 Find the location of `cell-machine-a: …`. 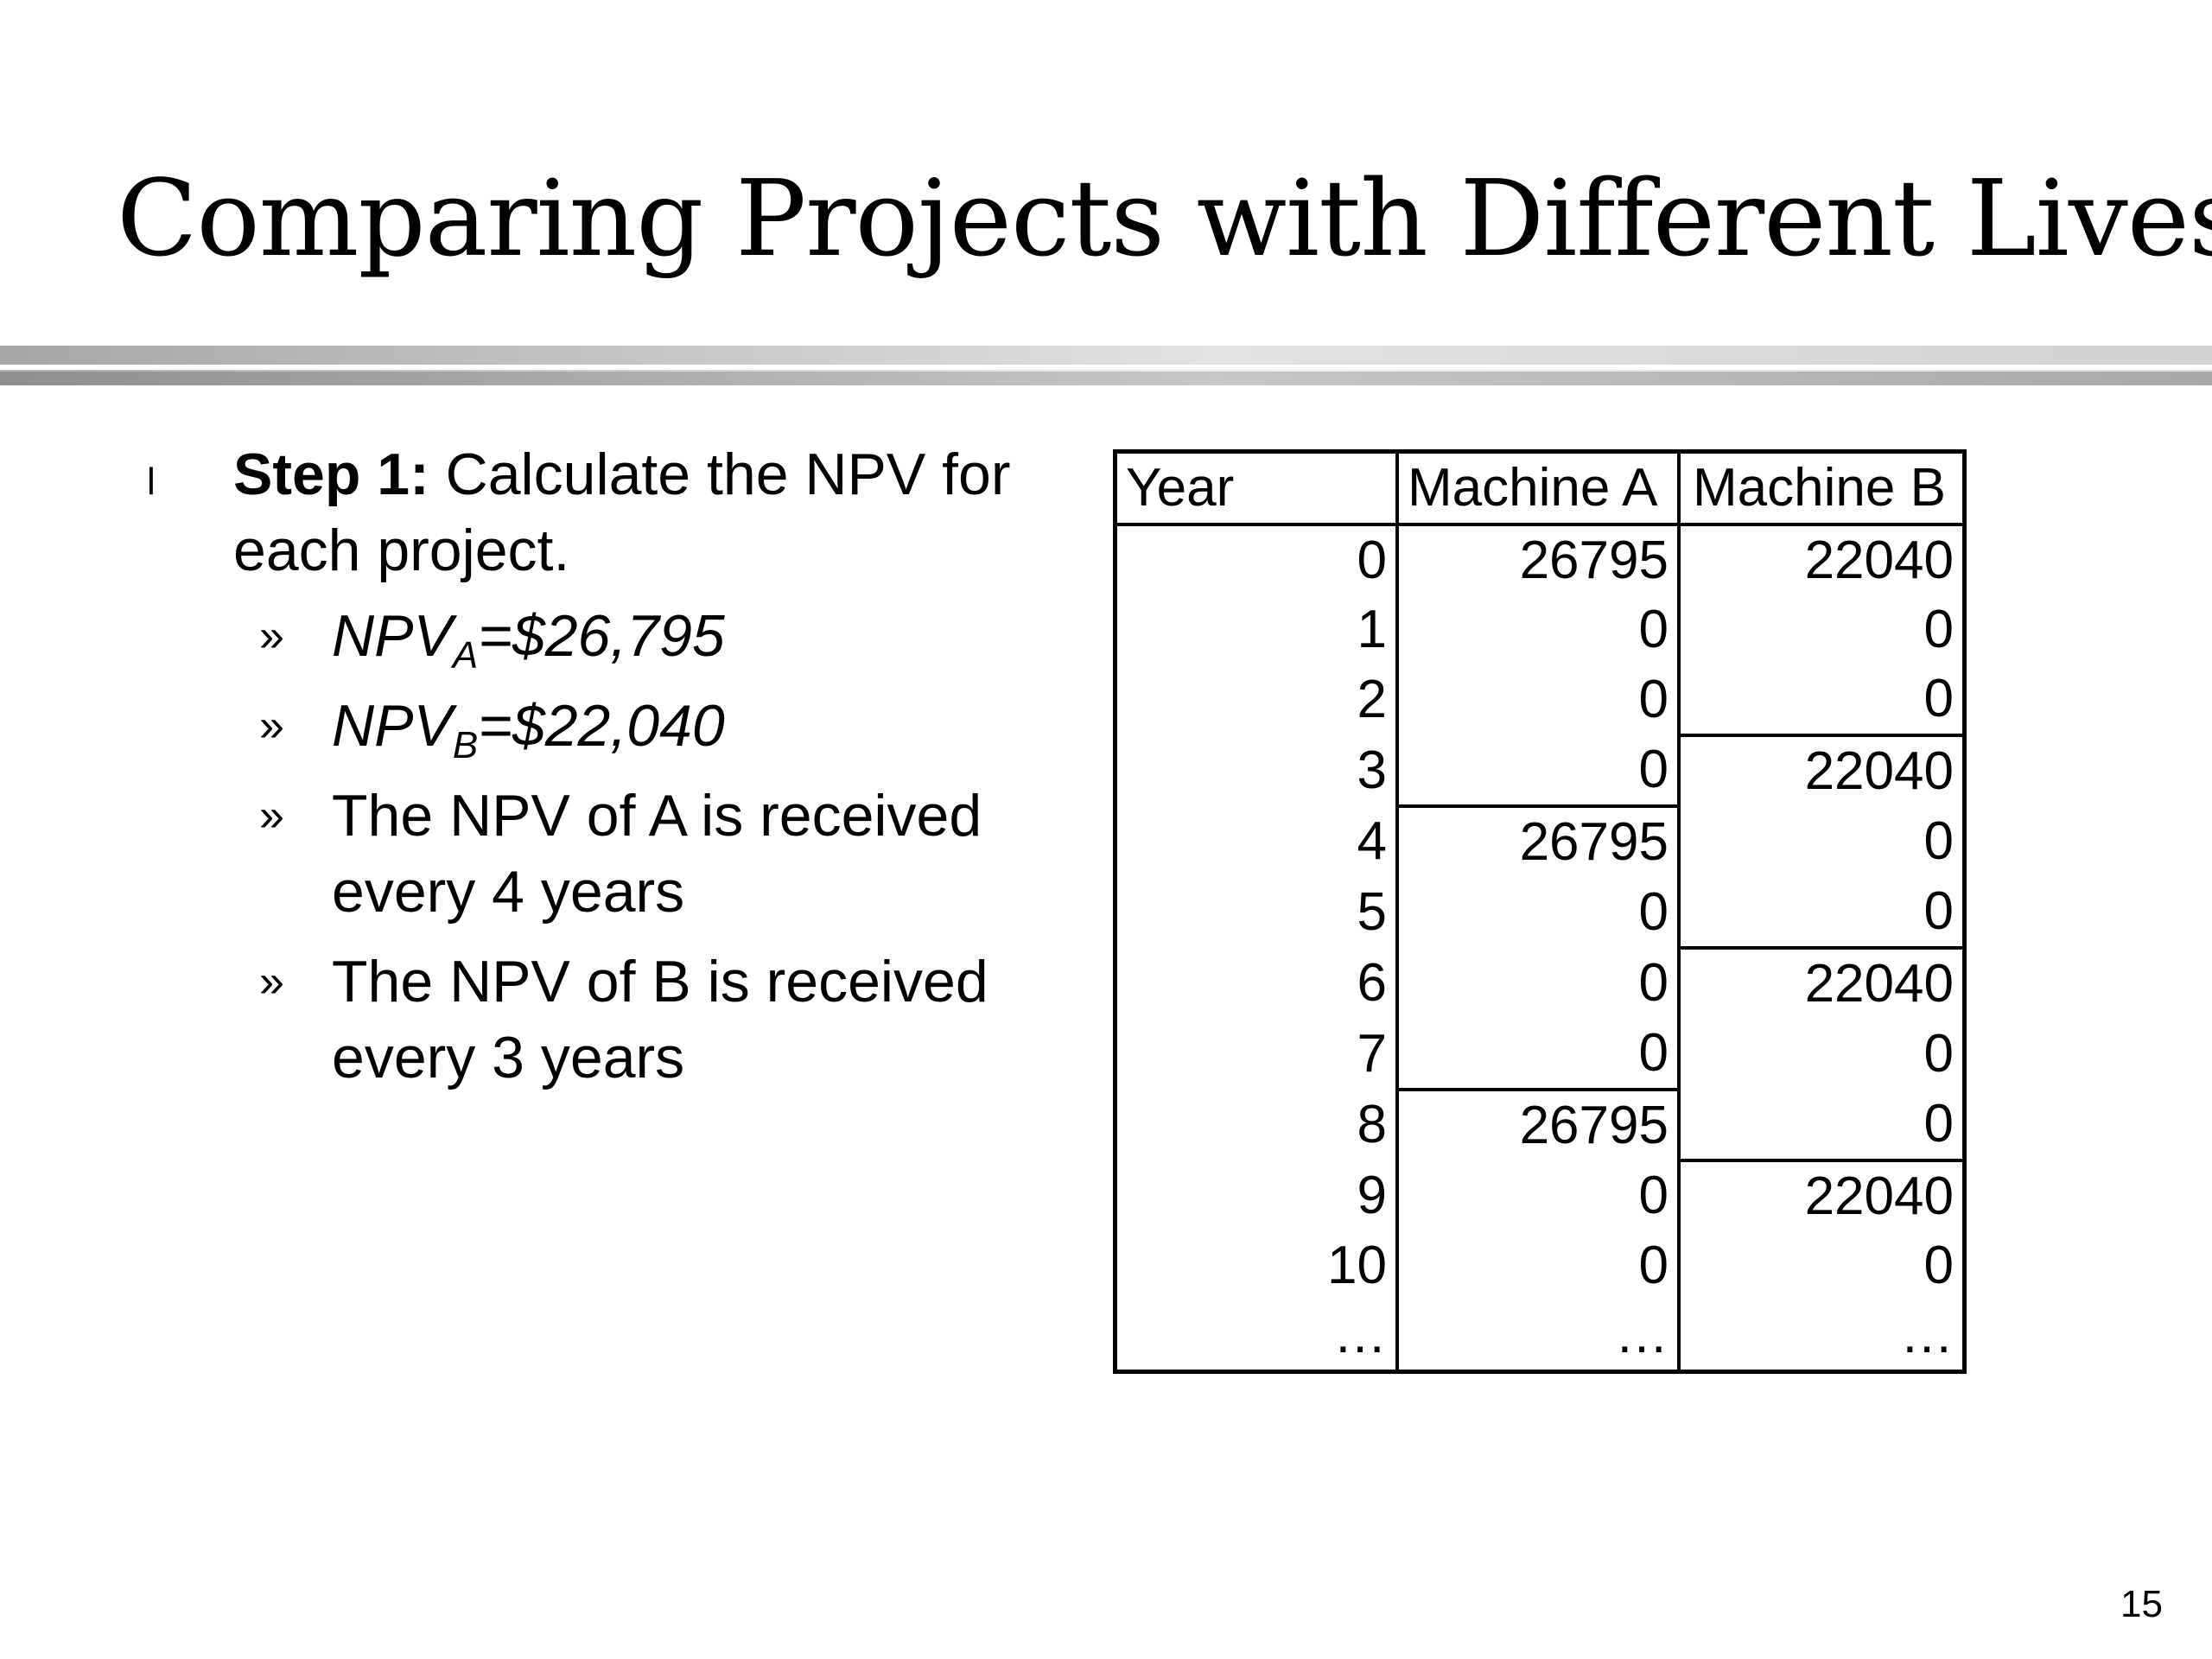

cell-machine-a: … is located at coordinates (1539, 1336).